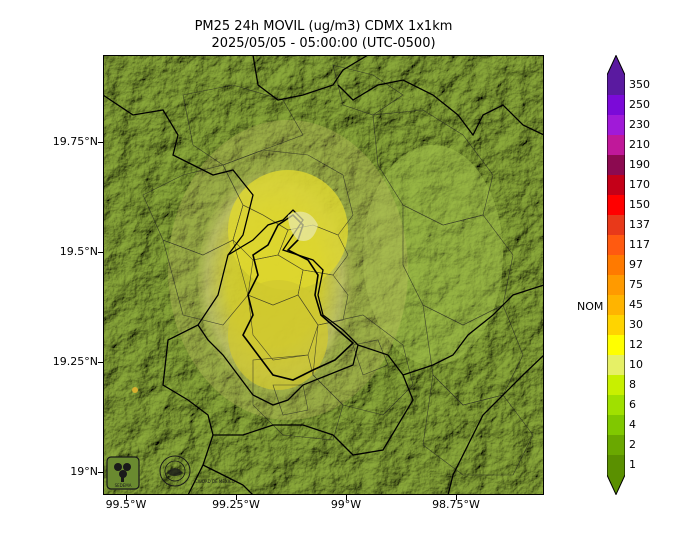 This screenshot has height=550, width=700. What do you see at coordinates (639, 124) in the screenshot?
I see `colorbar-label: 230` at bounding box center [639, 124].